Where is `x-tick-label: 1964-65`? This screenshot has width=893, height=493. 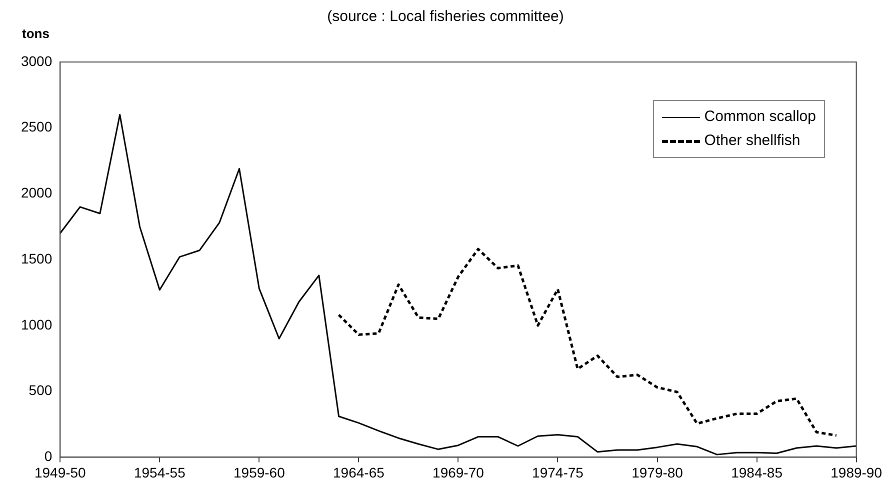 x-tick-label: 1964-65 is located at coordinates (359, 472).